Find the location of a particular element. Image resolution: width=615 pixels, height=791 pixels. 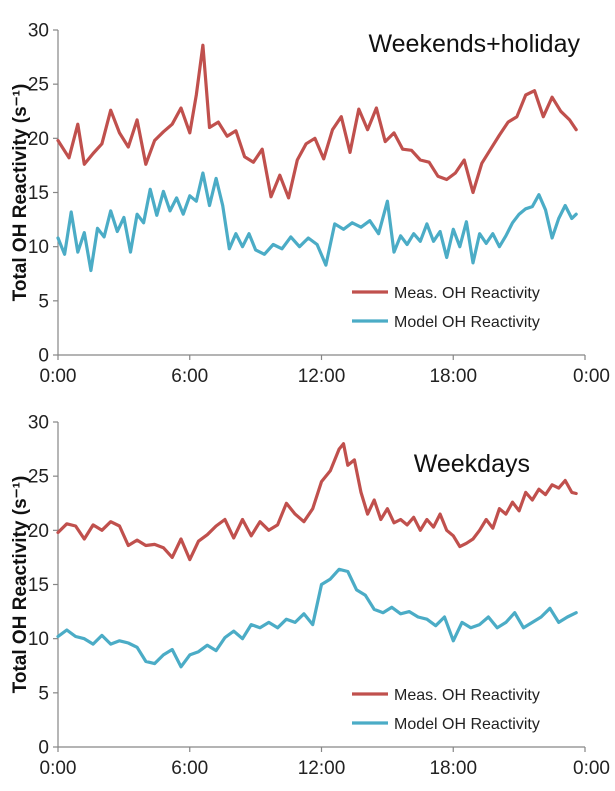

series-line-meas is located at coordinates (317, 502).